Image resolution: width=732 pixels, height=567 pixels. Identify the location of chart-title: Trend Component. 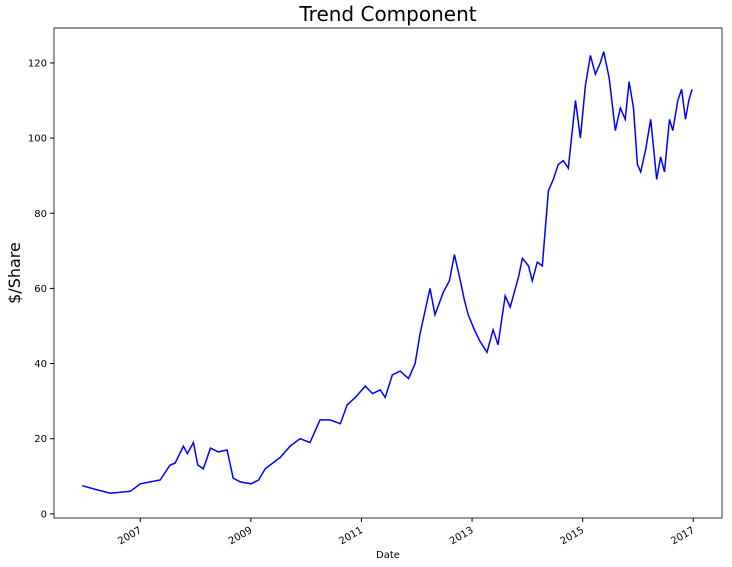
(387, 14).